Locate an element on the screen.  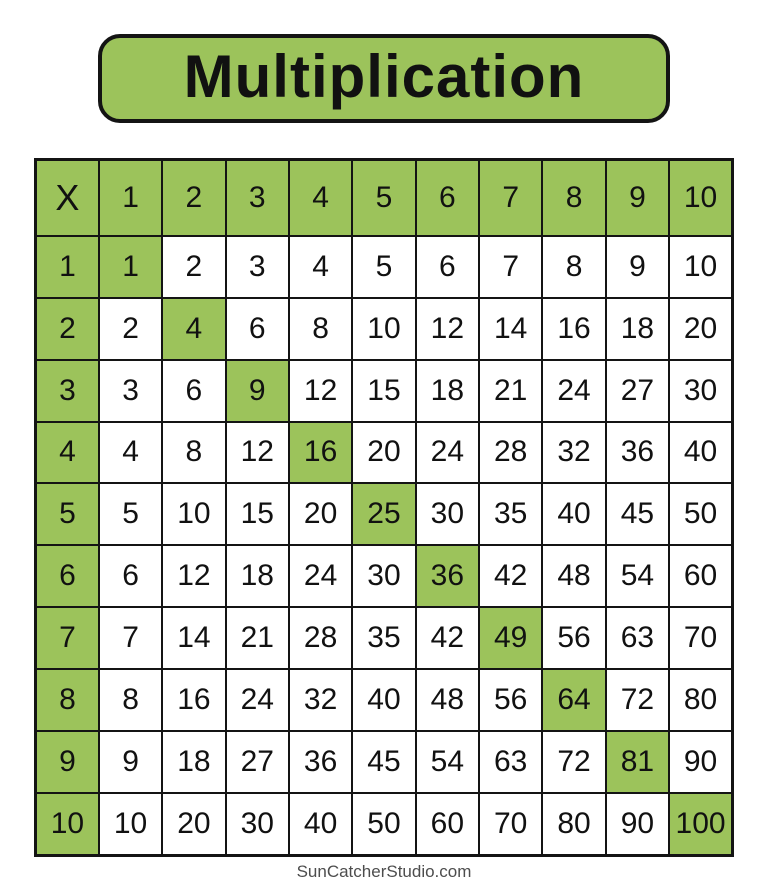
cell-4x3: 12 is located at coordinates (257, 452).